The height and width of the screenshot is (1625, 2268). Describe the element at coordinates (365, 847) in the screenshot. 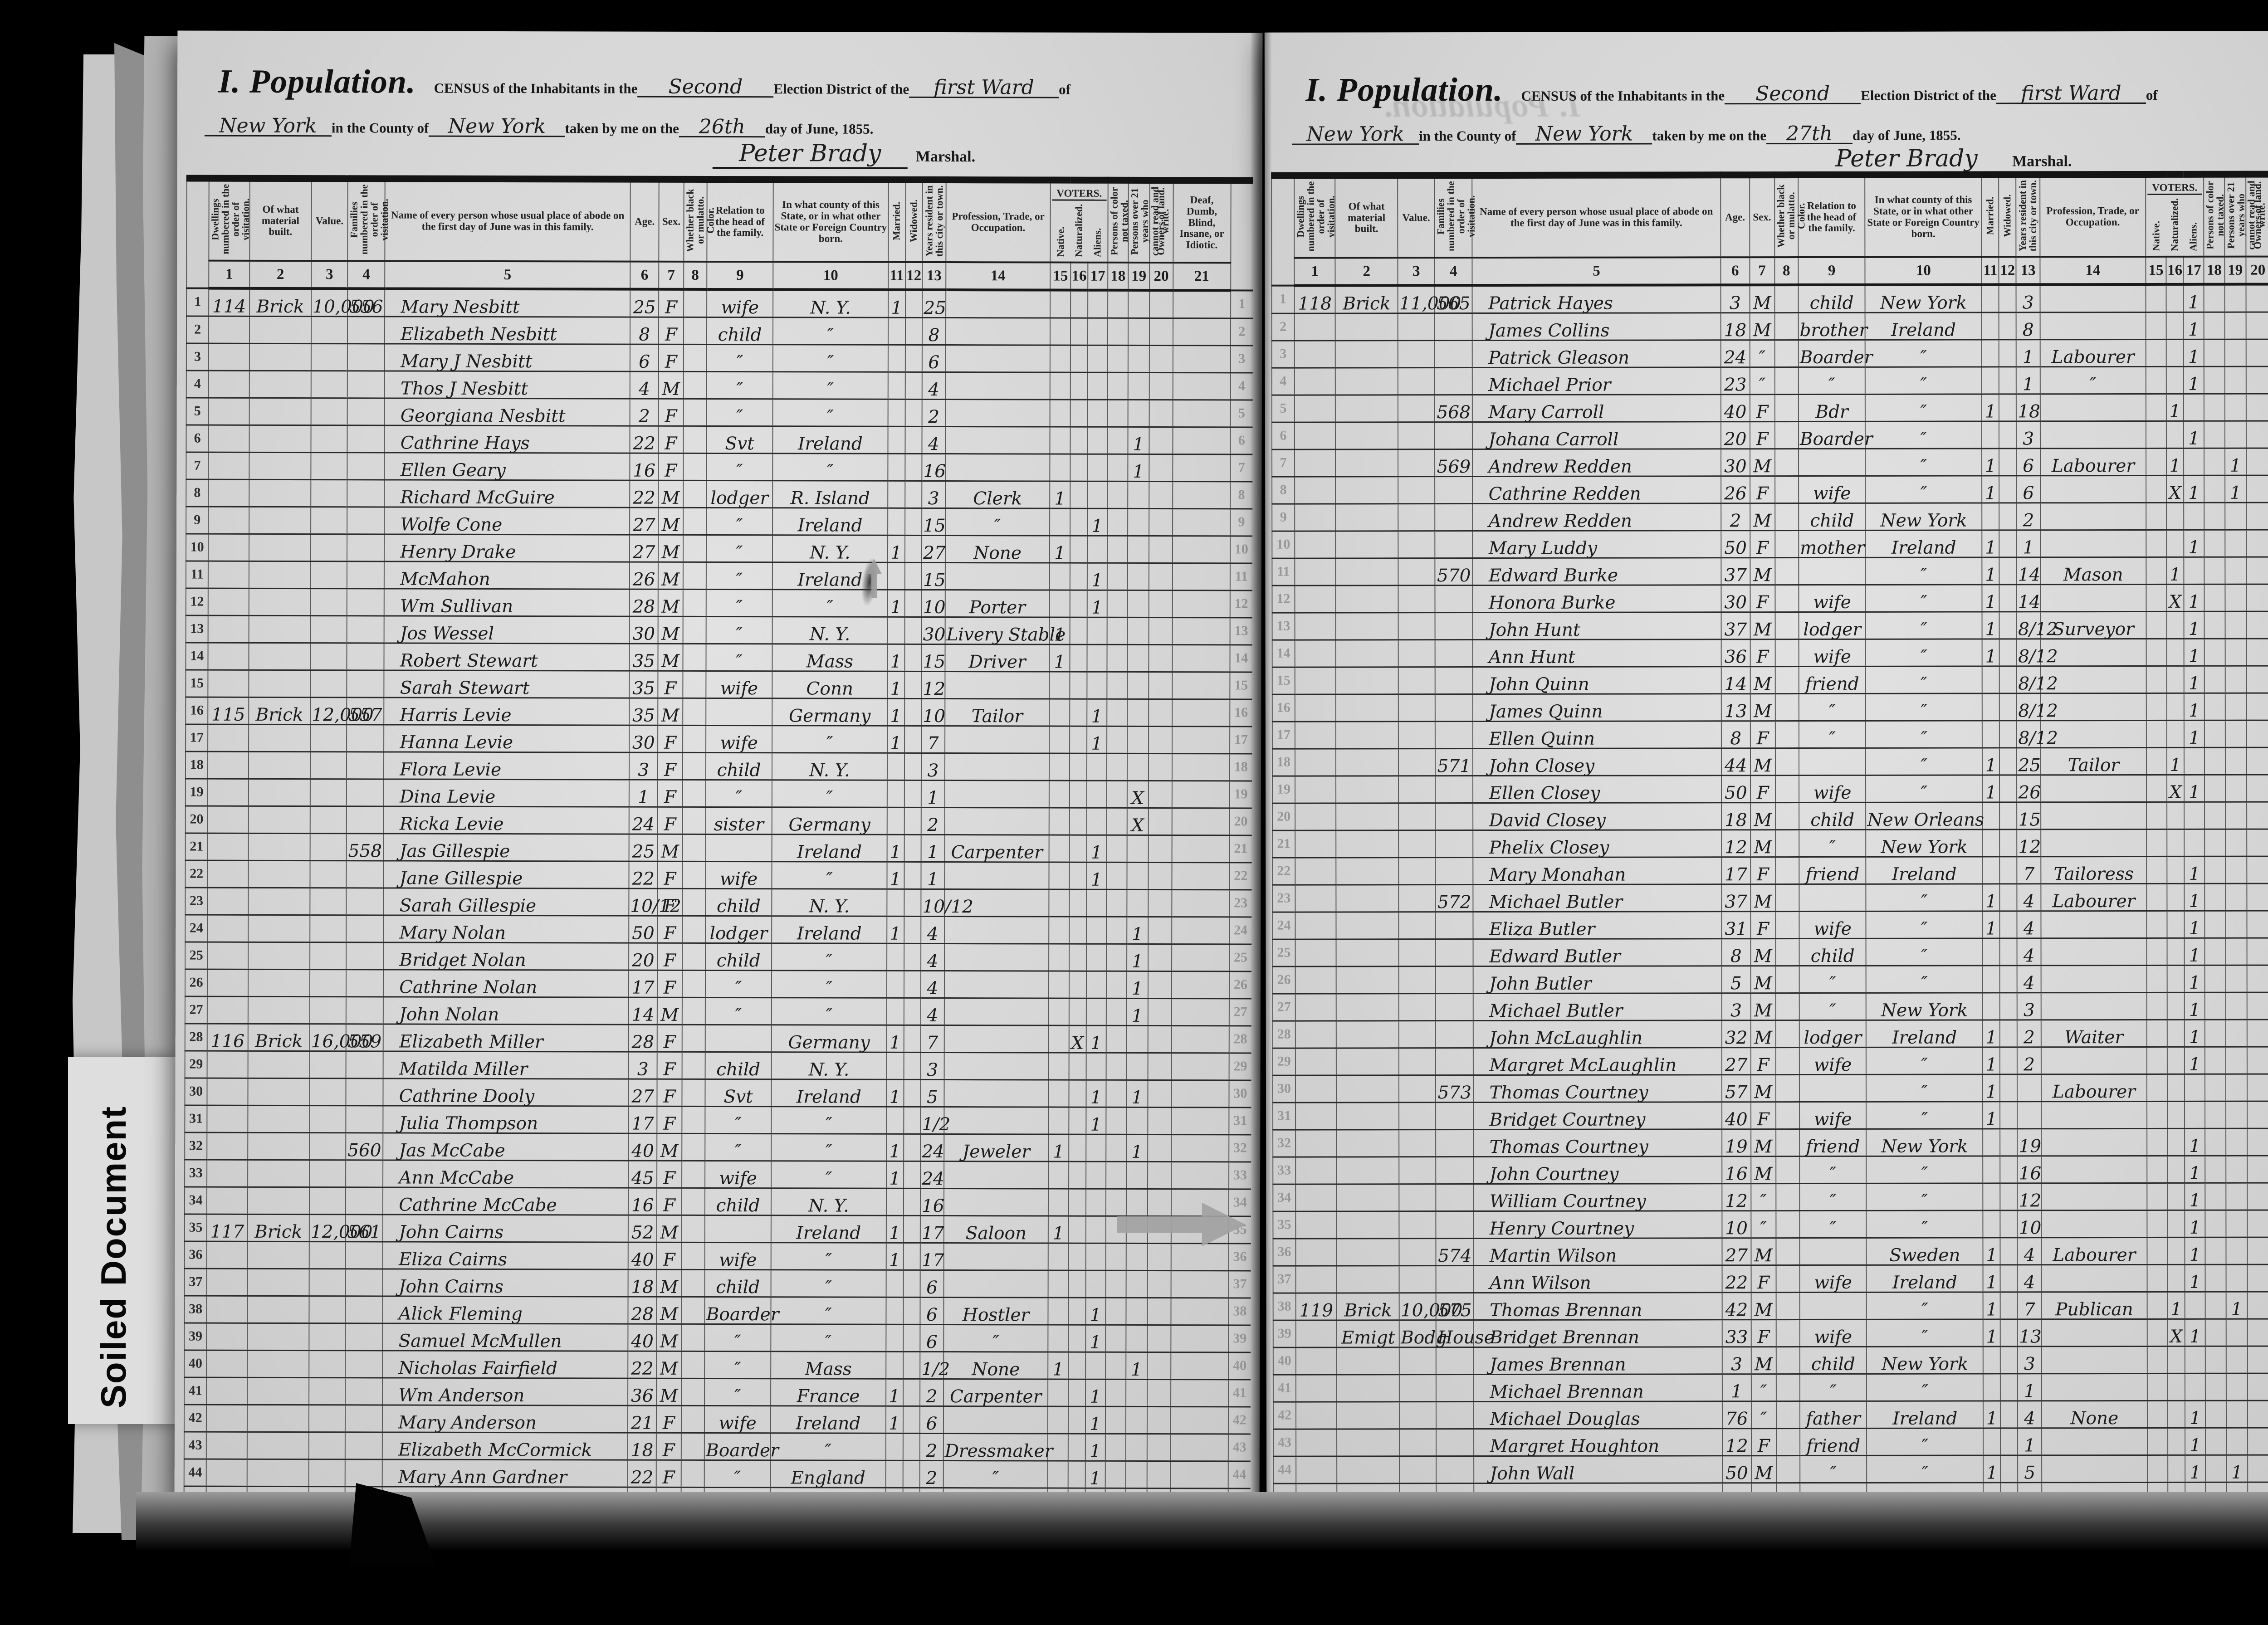

I see `cell: 558` at that location.